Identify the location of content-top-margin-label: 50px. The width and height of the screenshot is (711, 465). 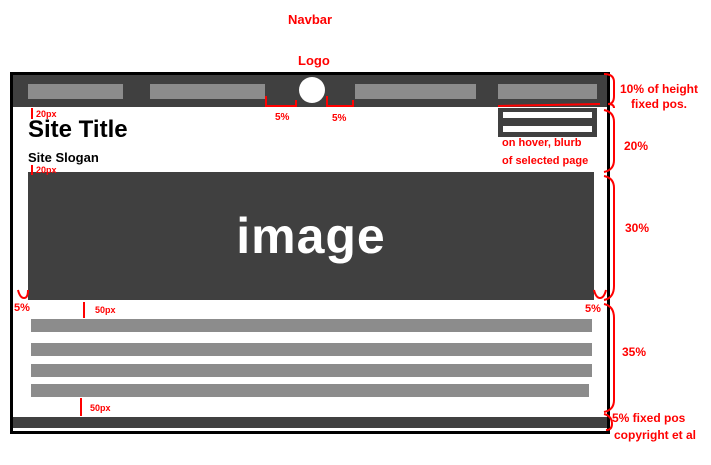
(105, 310).